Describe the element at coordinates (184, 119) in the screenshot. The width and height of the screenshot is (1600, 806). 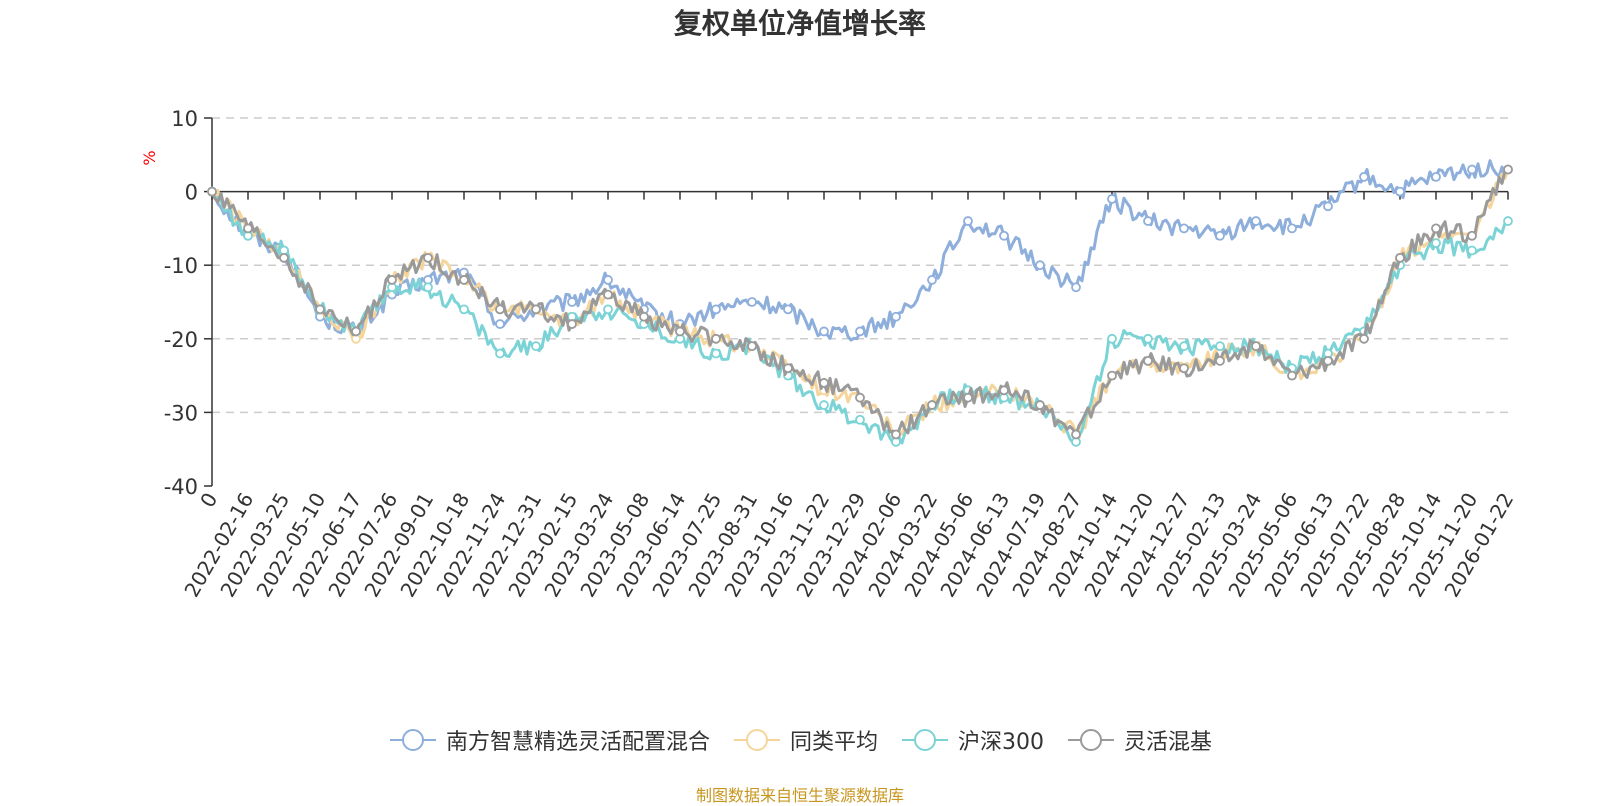
I see `y-tick-label: 10` at that location.